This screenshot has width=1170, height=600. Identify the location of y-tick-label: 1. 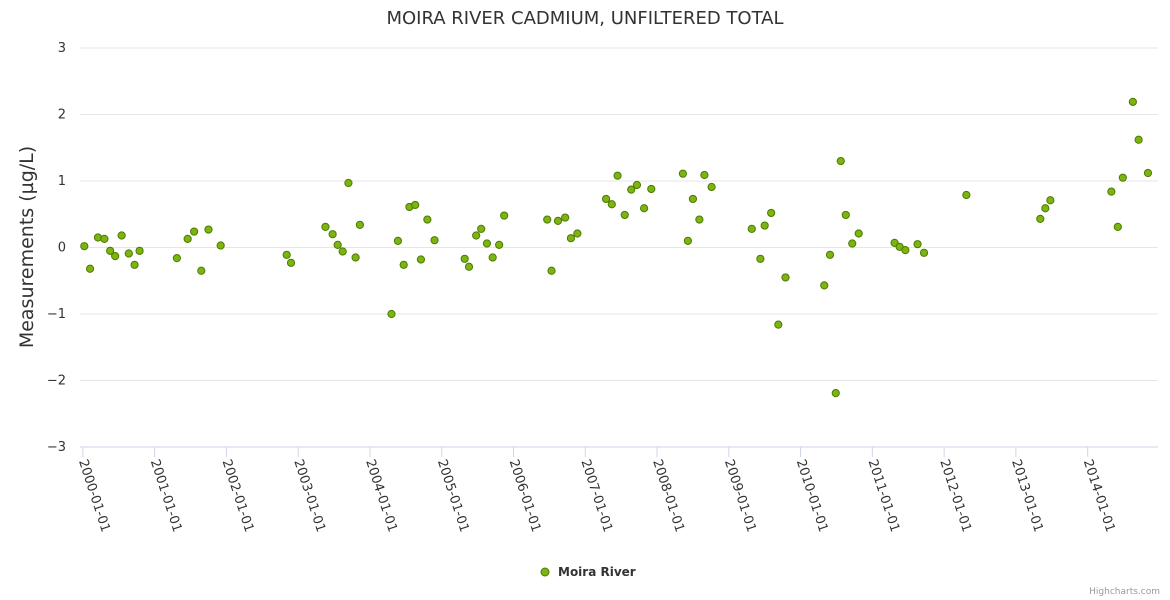
(62, 181).